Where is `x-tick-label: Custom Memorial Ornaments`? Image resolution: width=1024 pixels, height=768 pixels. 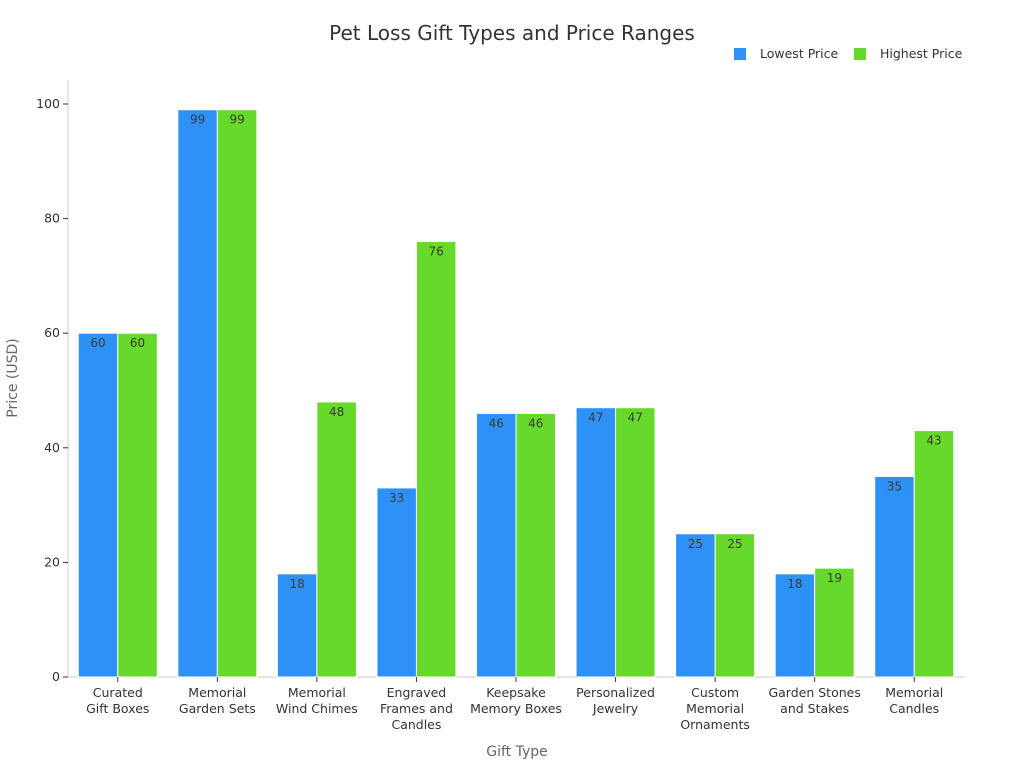
x-tick-label: Custom Memorial Ornaments is located at coordinates (715, 708).